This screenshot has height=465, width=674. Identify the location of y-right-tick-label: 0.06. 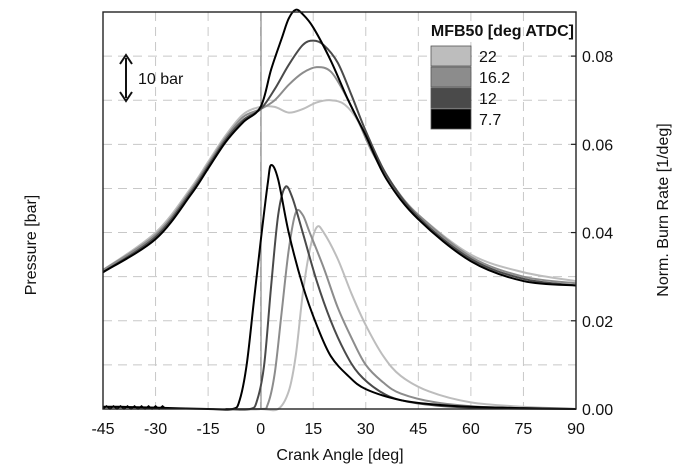
(597, 145).